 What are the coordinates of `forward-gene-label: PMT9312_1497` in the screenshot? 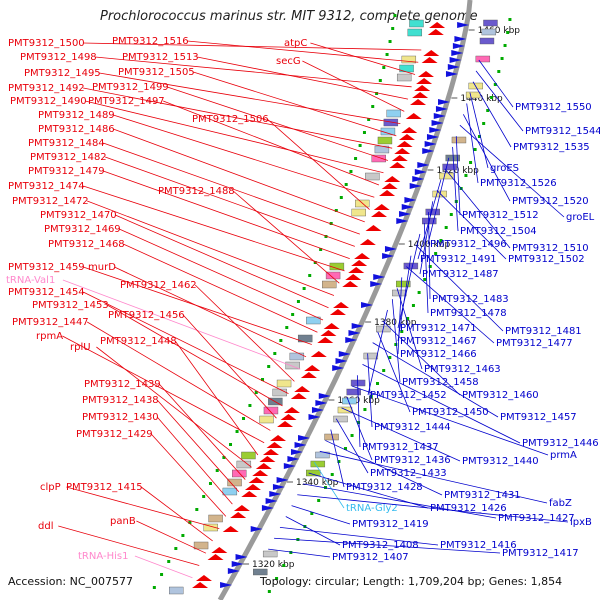 It's located at (126, 101).